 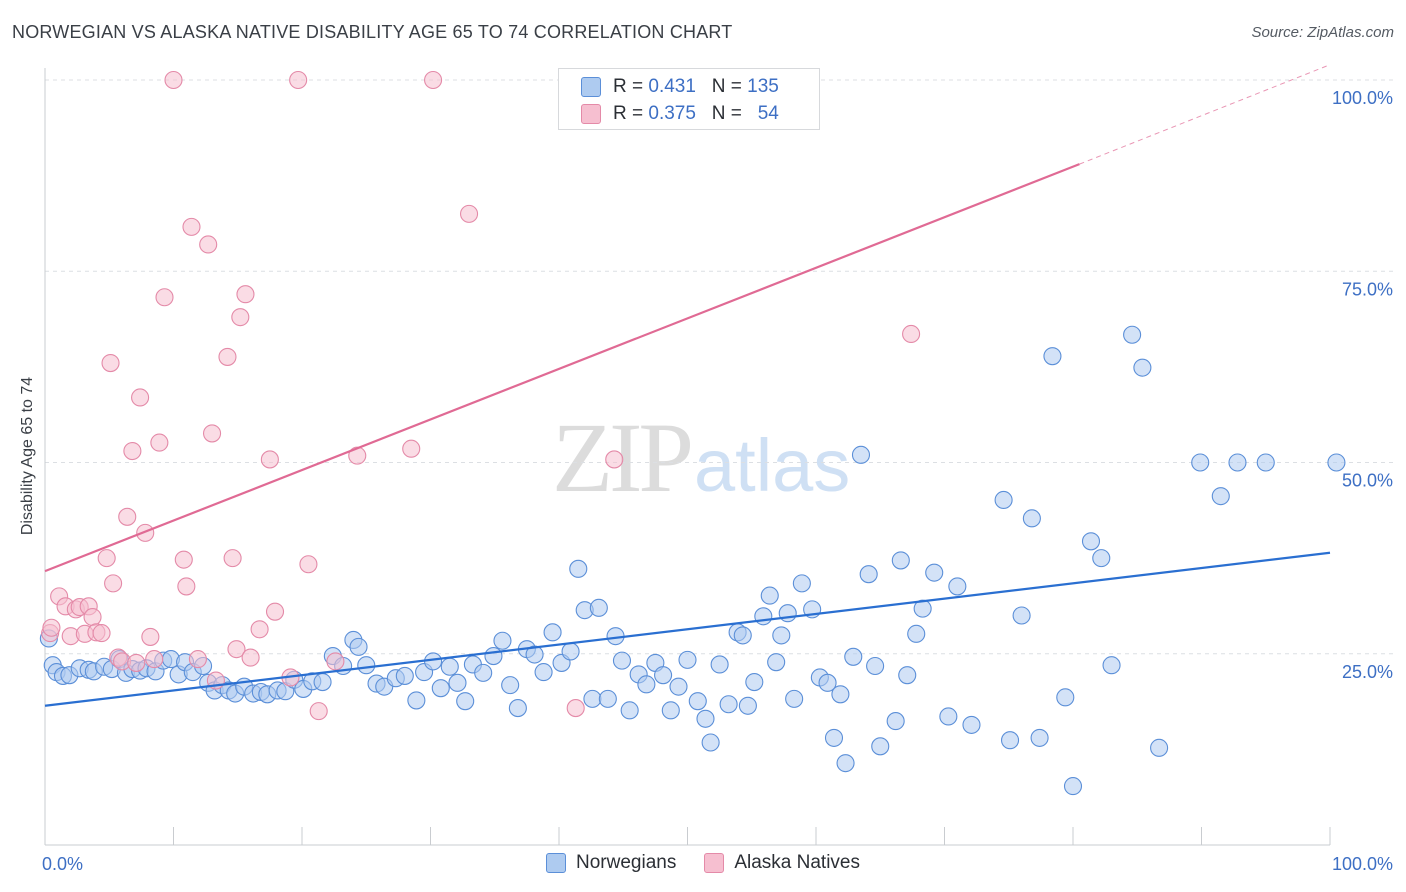 I want to click on legend-swatch-pink, so click(x=591, y=114).